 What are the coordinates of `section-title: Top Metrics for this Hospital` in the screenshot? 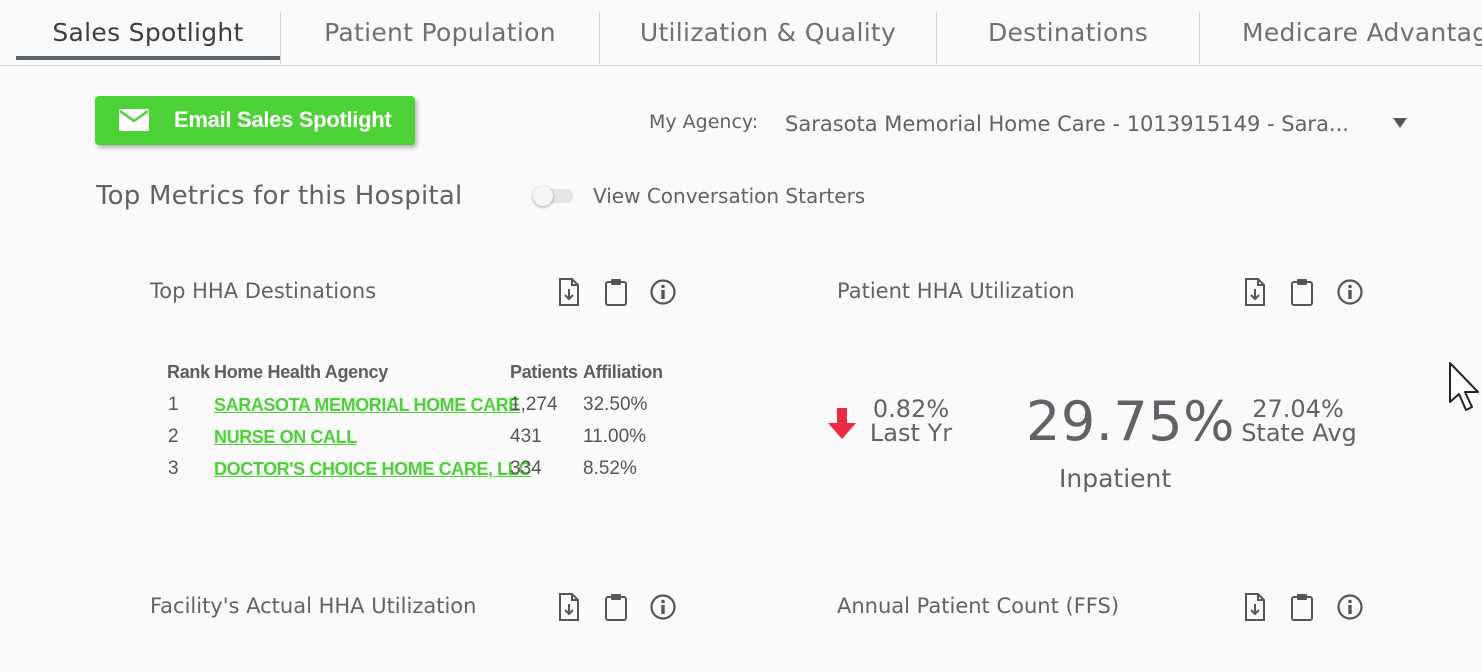 It's located at (279, 196).